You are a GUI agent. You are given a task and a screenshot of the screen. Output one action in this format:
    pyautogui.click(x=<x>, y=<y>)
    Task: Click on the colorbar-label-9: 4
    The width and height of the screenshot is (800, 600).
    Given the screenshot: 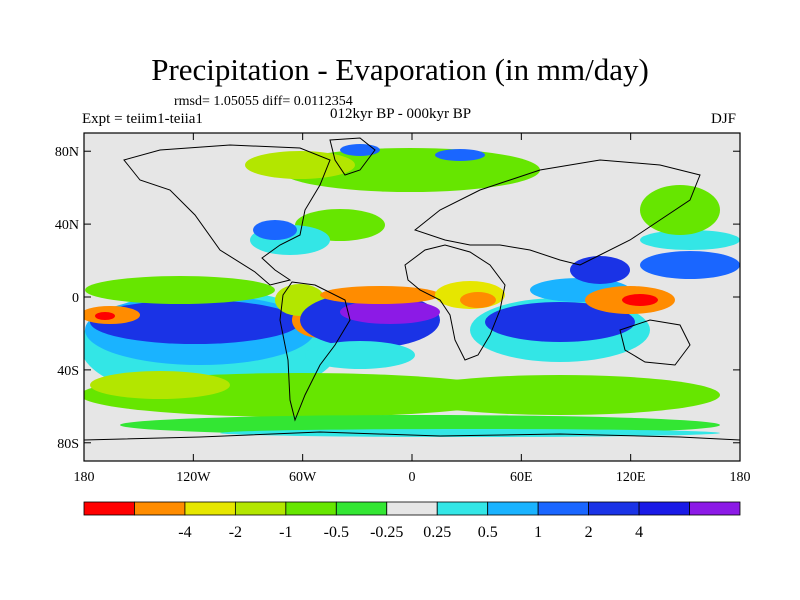 What is the action you would take?
    pyautogui.click(x=639, y=532)
    